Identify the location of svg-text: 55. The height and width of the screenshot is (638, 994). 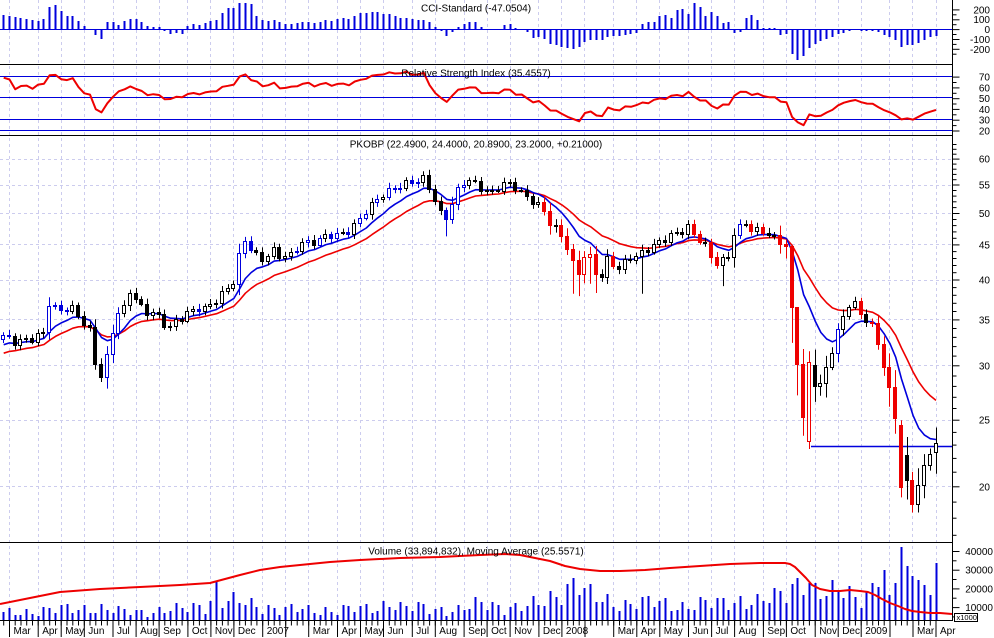
(985, 186).